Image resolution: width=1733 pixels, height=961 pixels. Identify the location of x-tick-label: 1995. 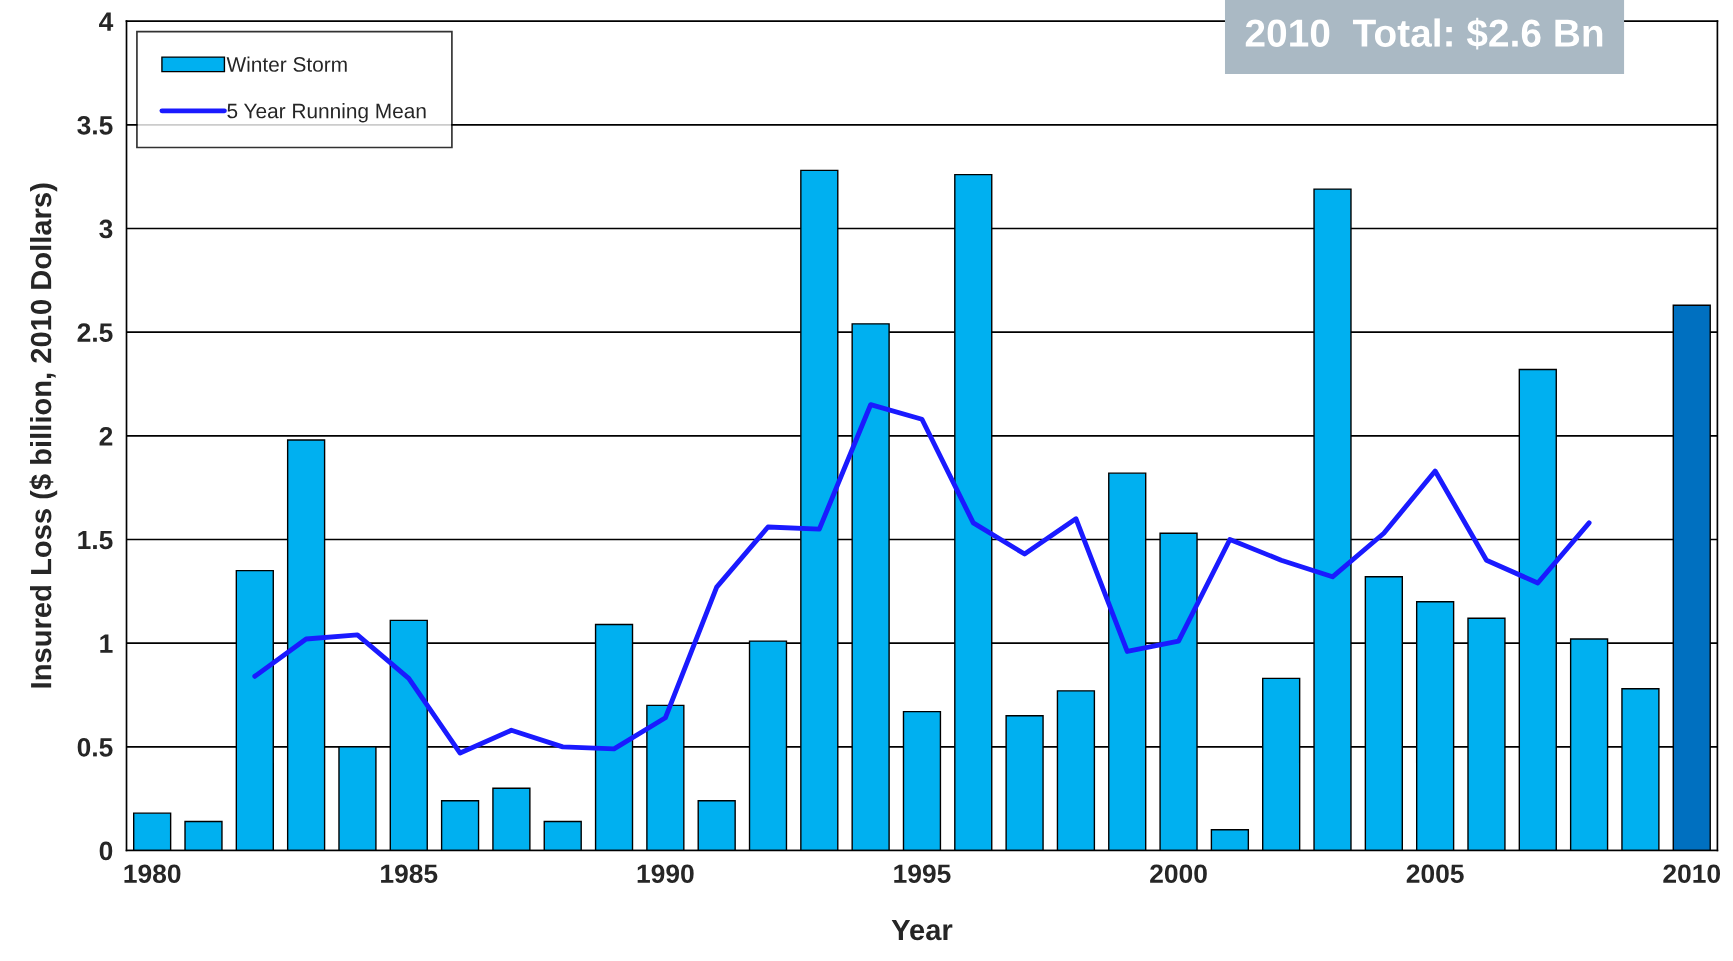
(922, 874).